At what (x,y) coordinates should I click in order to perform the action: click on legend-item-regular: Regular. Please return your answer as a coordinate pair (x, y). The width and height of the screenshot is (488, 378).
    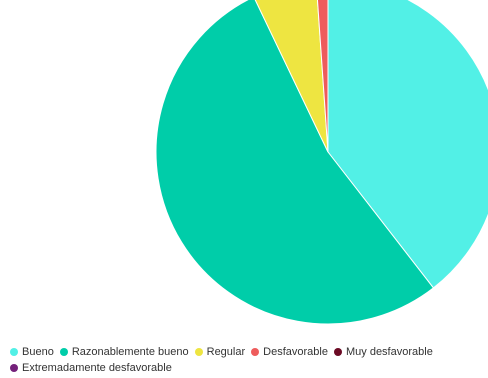
    Looking at the image, I should click on (220, 352).